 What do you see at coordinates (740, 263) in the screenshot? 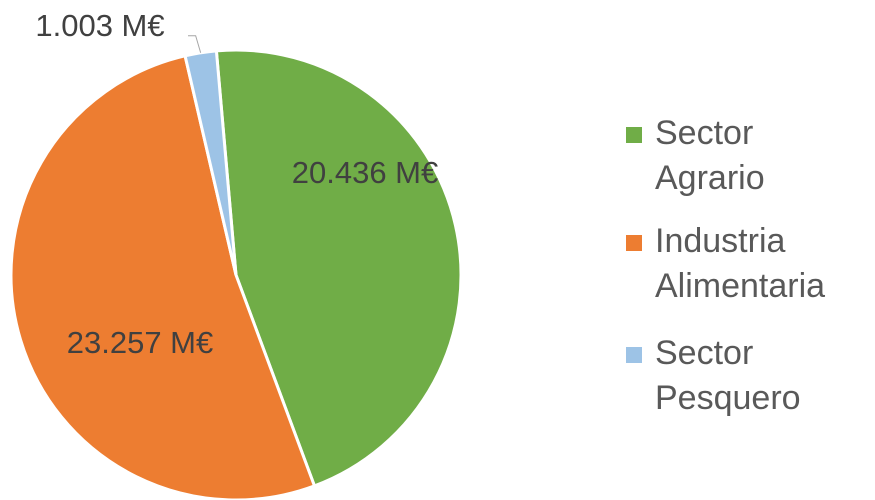
I see `legend-label: Industria Alimentaria` at bounding box center [740, 263].